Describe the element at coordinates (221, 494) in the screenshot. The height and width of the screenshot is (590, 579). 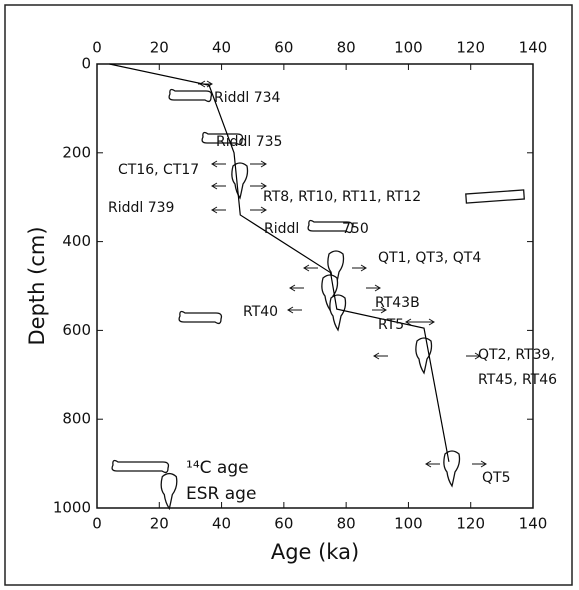
I see `legend-label: ESR age` at that location.